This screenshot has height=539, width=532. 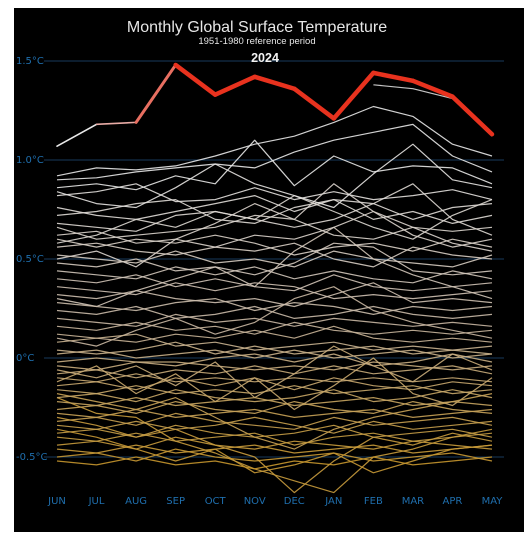 I want to click on x-axis-ticks: JUN JUL AUG SEP OCT NOV DEC JAN FEB MAR APR MAY, so click(x=275, y=501).